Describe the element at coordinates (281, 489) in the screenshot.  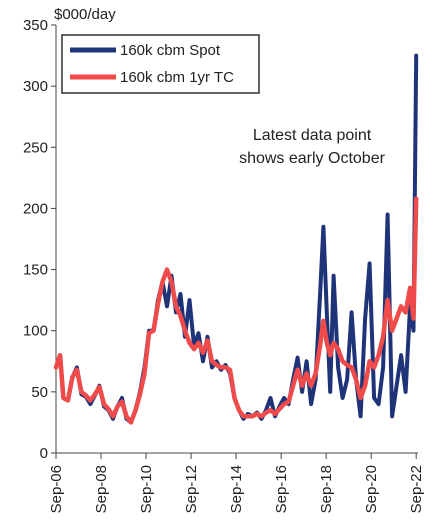
I see `x-tick-label: Sep-16` at that location.